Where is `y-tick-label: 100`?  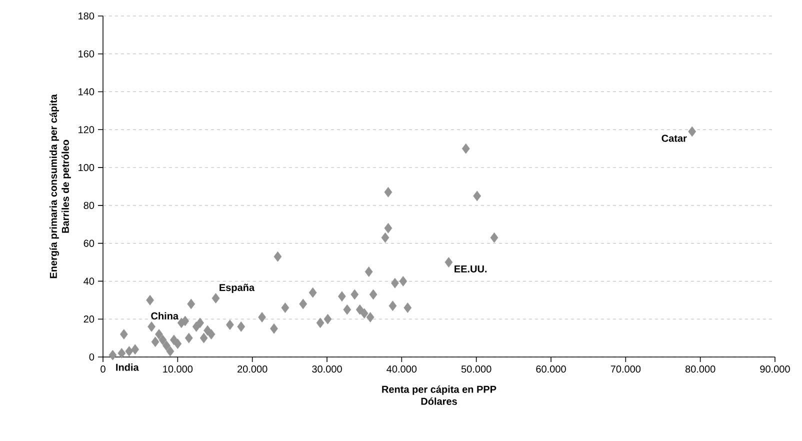
y-tick-label: 100 is located at coordinates (86, 168).